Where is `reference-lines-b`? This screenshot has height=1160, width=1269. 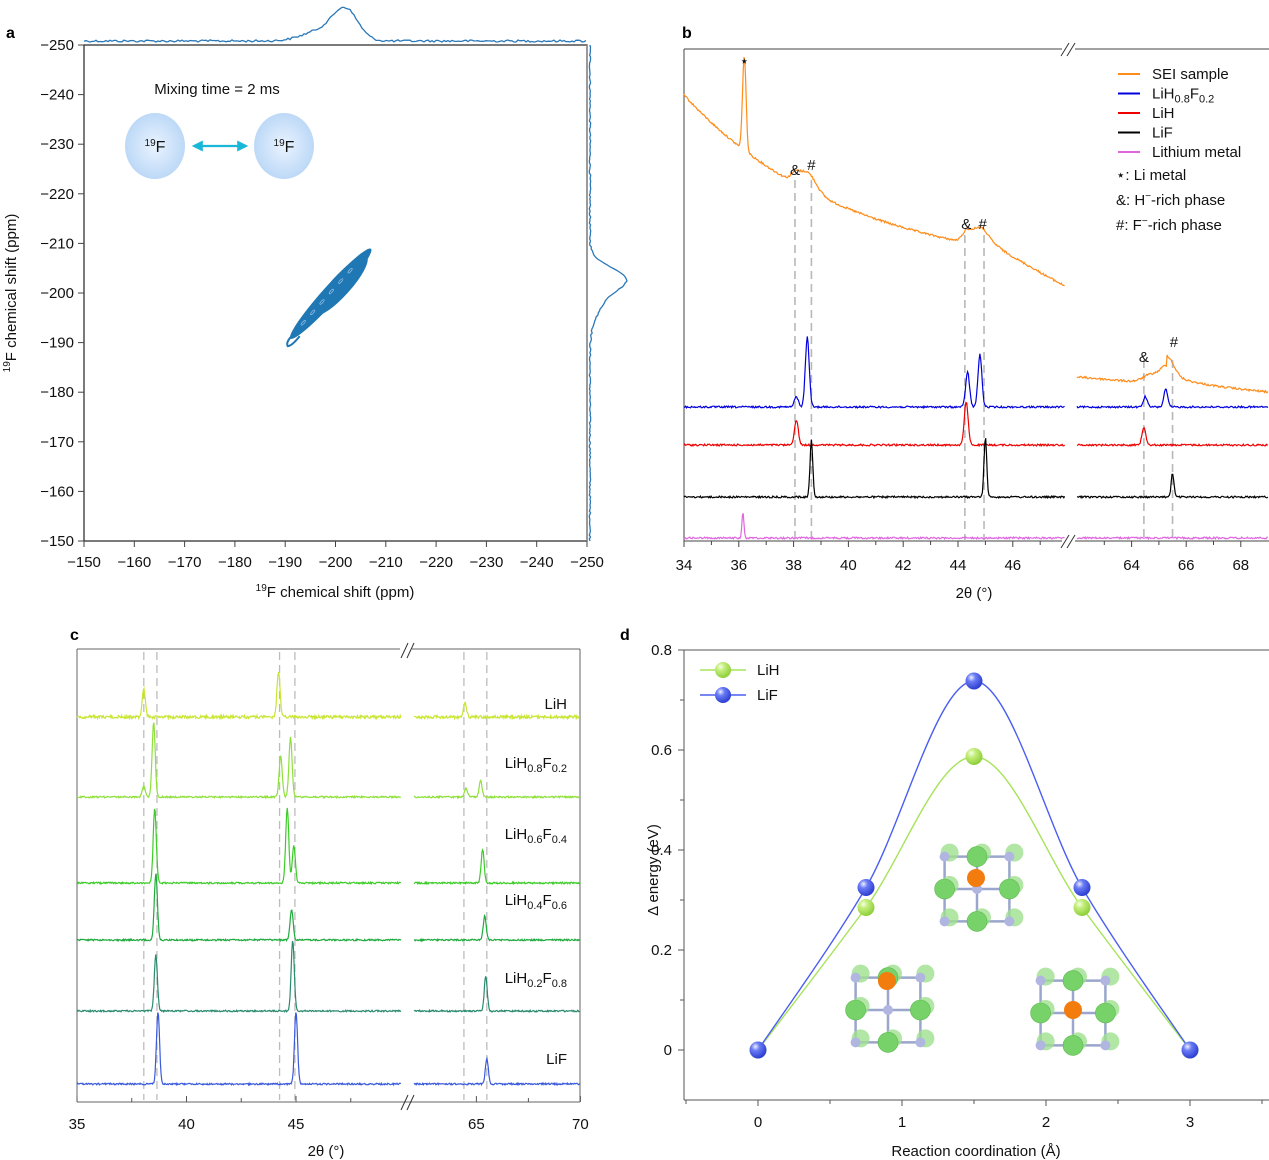
reference-lines-b is located at coordinates (984, 360).